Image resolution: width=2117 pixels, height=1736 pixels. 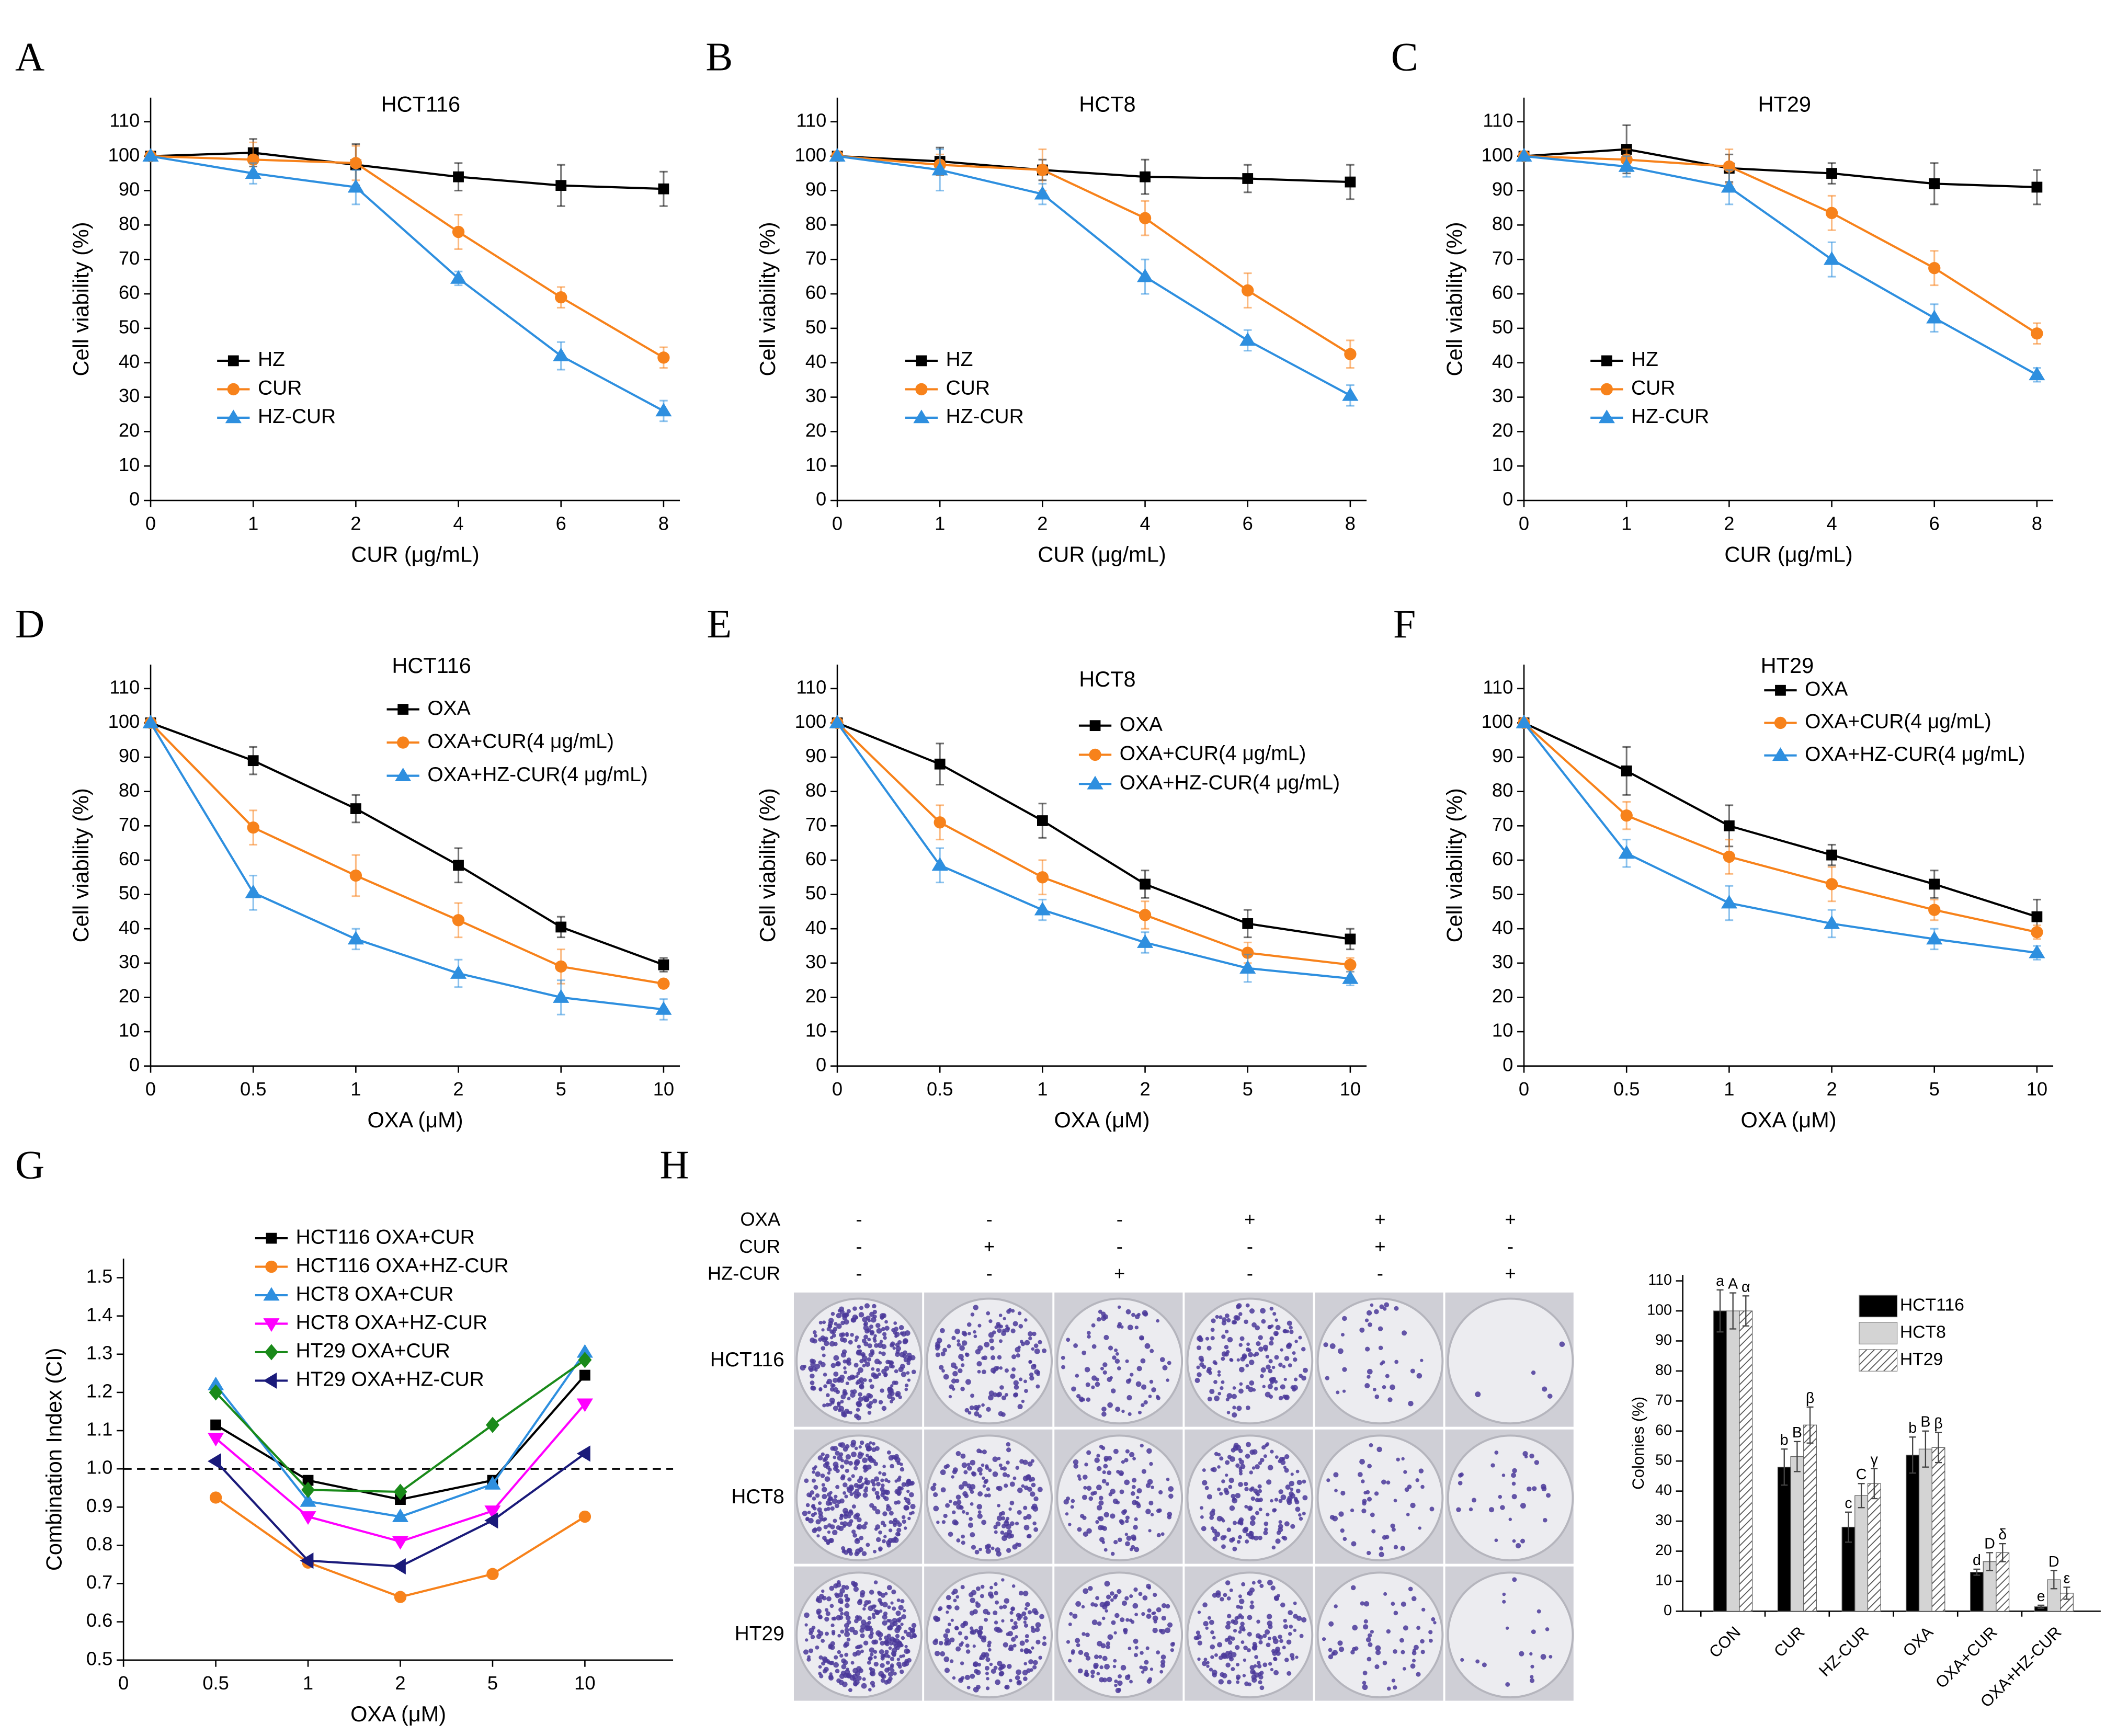 What do you see at coordinates (821, 499) in the screenshot?
I see `y-tick-label: 0` at bounding box center [821, 499].